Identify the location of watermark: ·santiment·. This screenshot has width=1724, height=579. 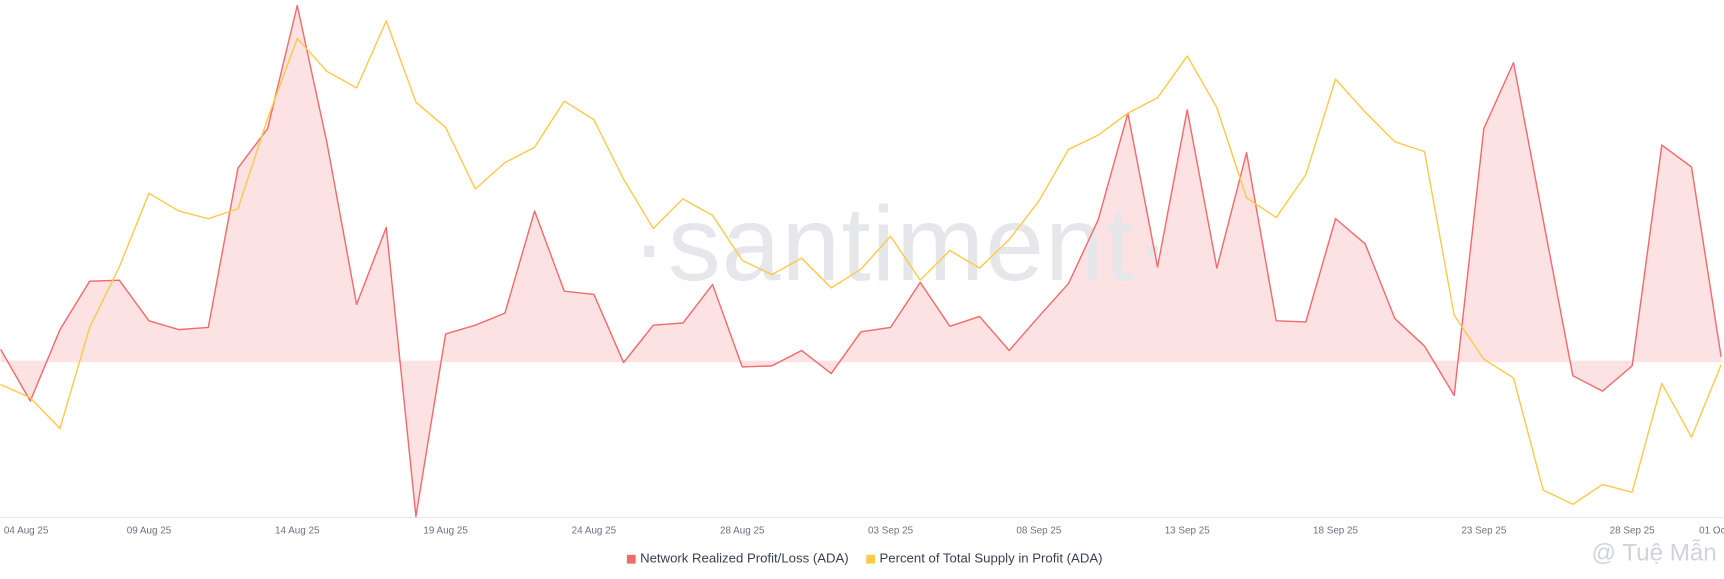
(902, 244).